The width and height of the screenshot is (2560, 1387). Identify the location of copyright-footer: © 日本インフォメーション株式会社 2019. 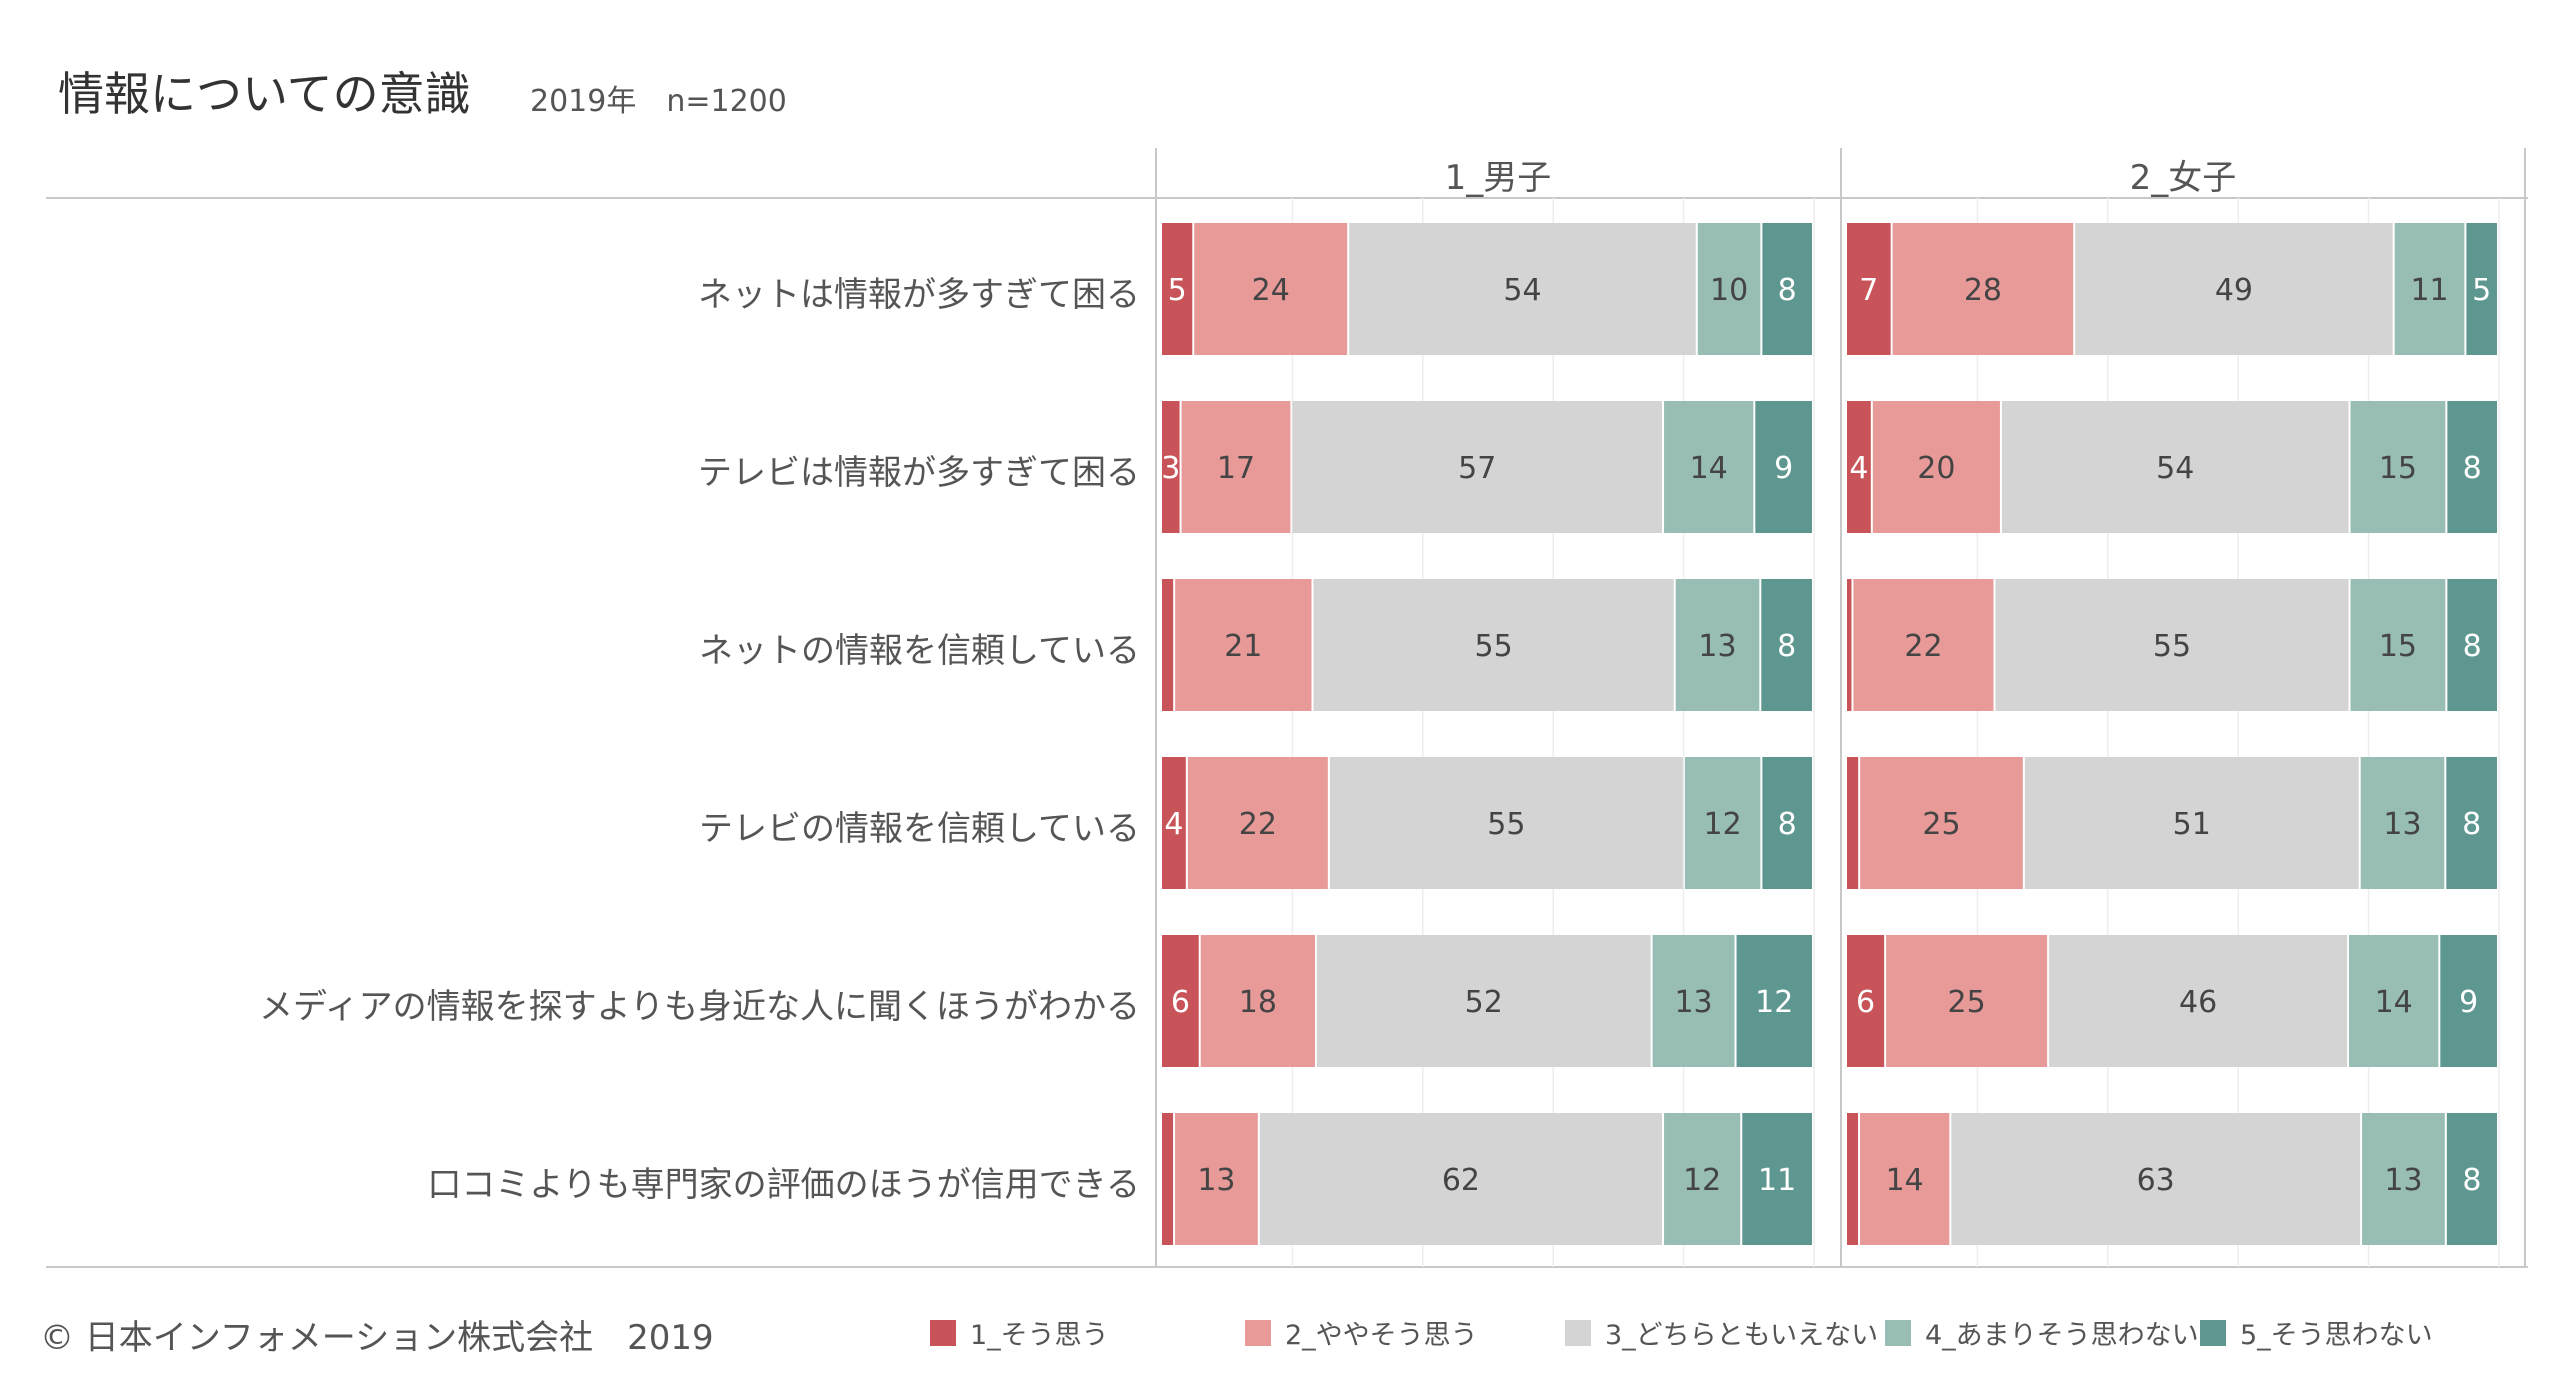
(377, 1338).